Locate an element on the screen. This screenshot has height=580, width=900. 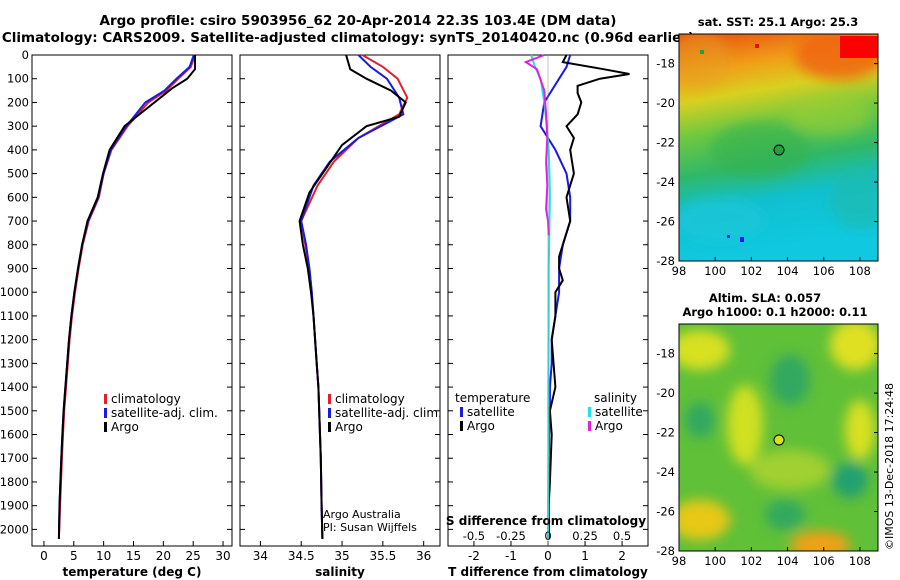
depth-tick-label: 1800 is located at coordinates (14, 482).